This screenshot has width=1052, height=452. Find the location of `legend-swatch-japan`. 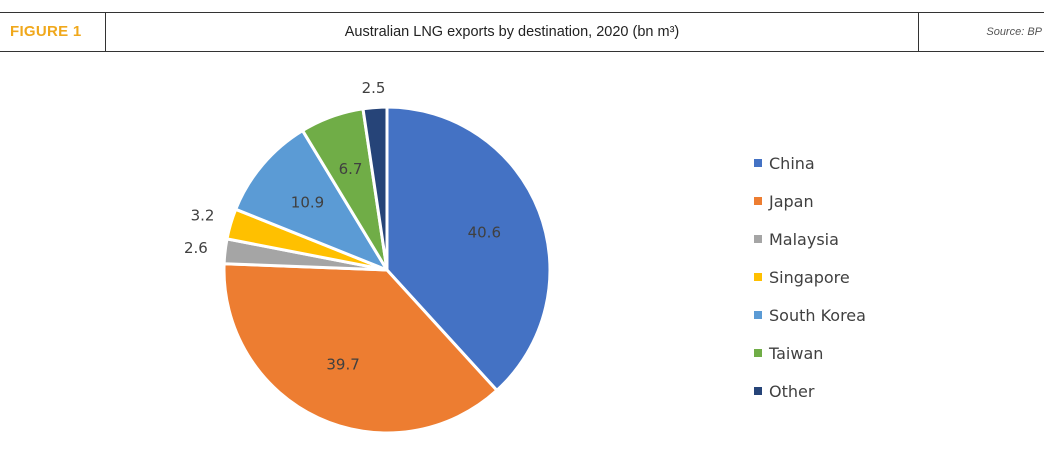

legend-swatch-japan is located at coordinates (758, 201).